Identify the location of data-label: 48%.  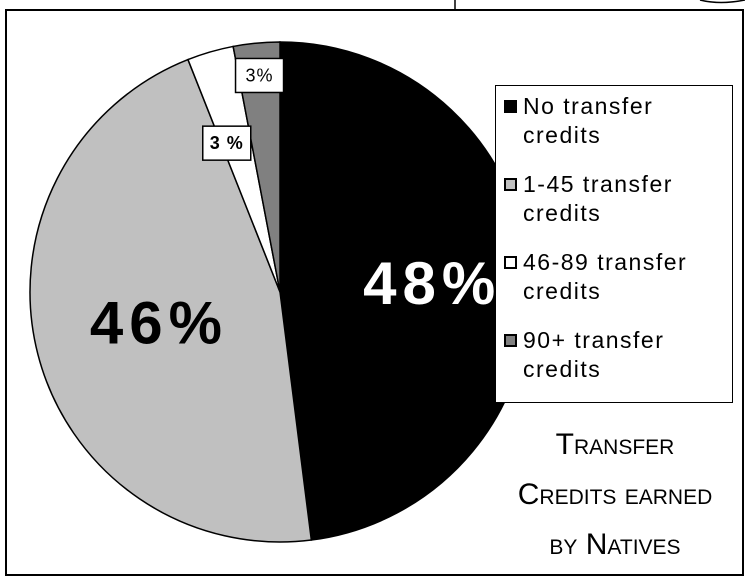
(432, 283).